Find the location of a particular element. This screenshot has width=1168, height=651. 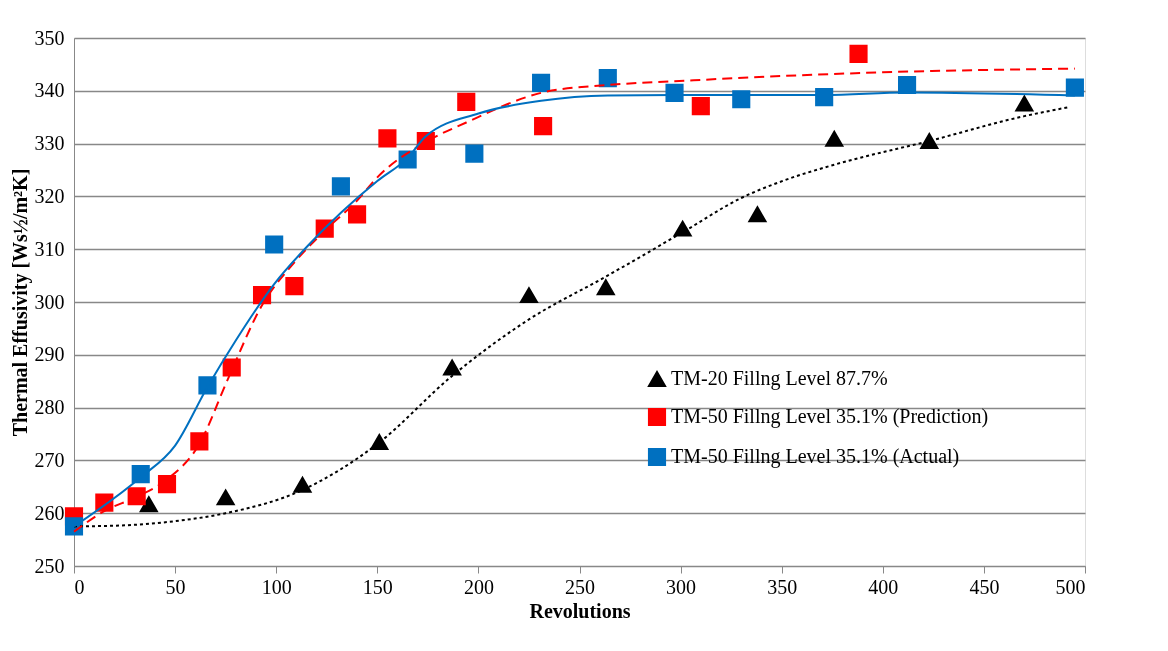

x-tick-label: 450 is located at coordinates (984, 586).